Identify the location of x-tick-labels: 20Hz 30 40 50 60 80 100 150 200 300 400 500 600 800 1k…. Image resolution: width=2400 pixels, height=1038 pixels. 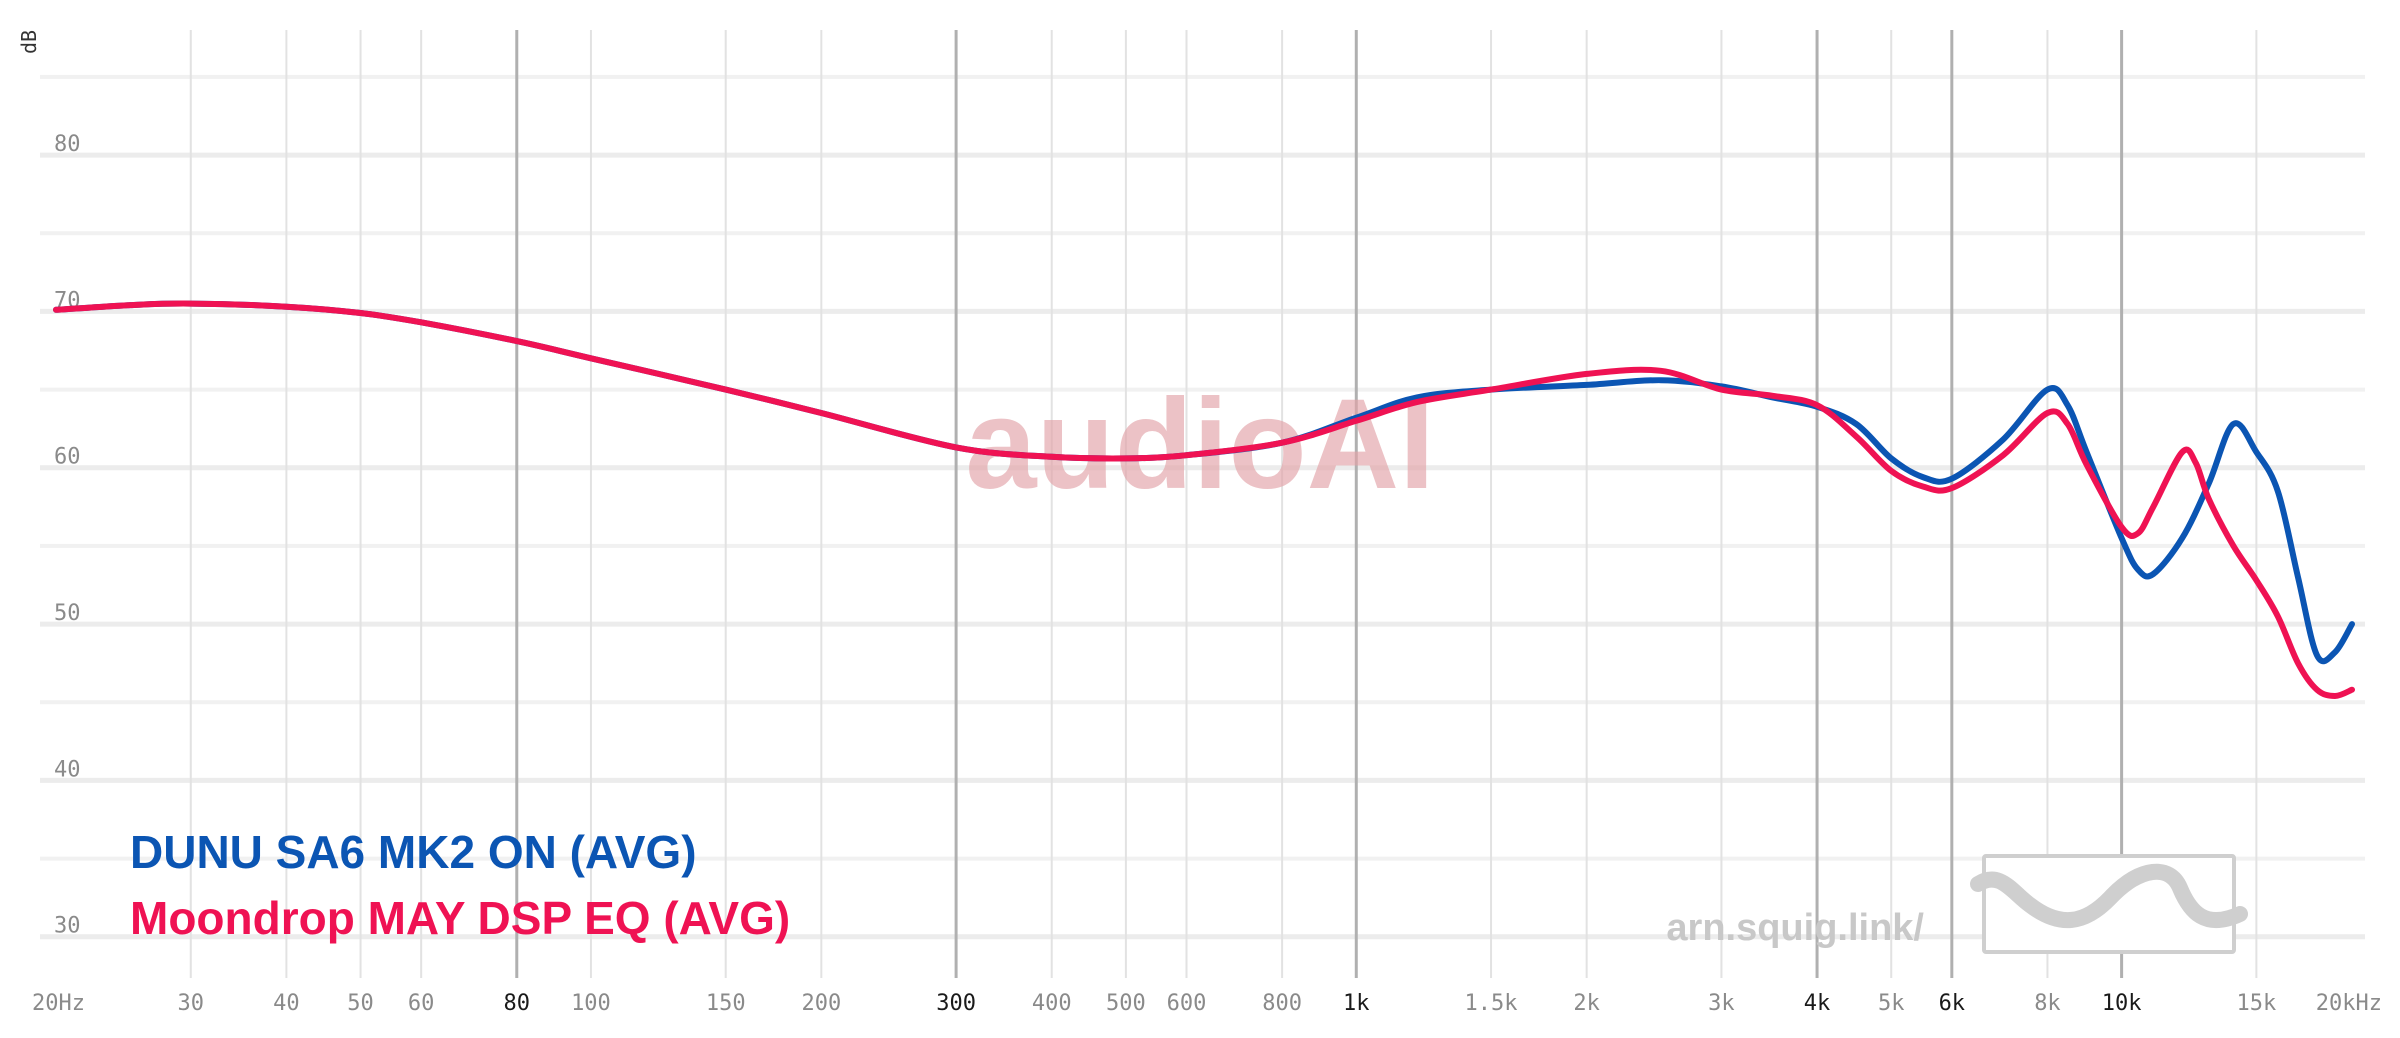
(1207, 1003).